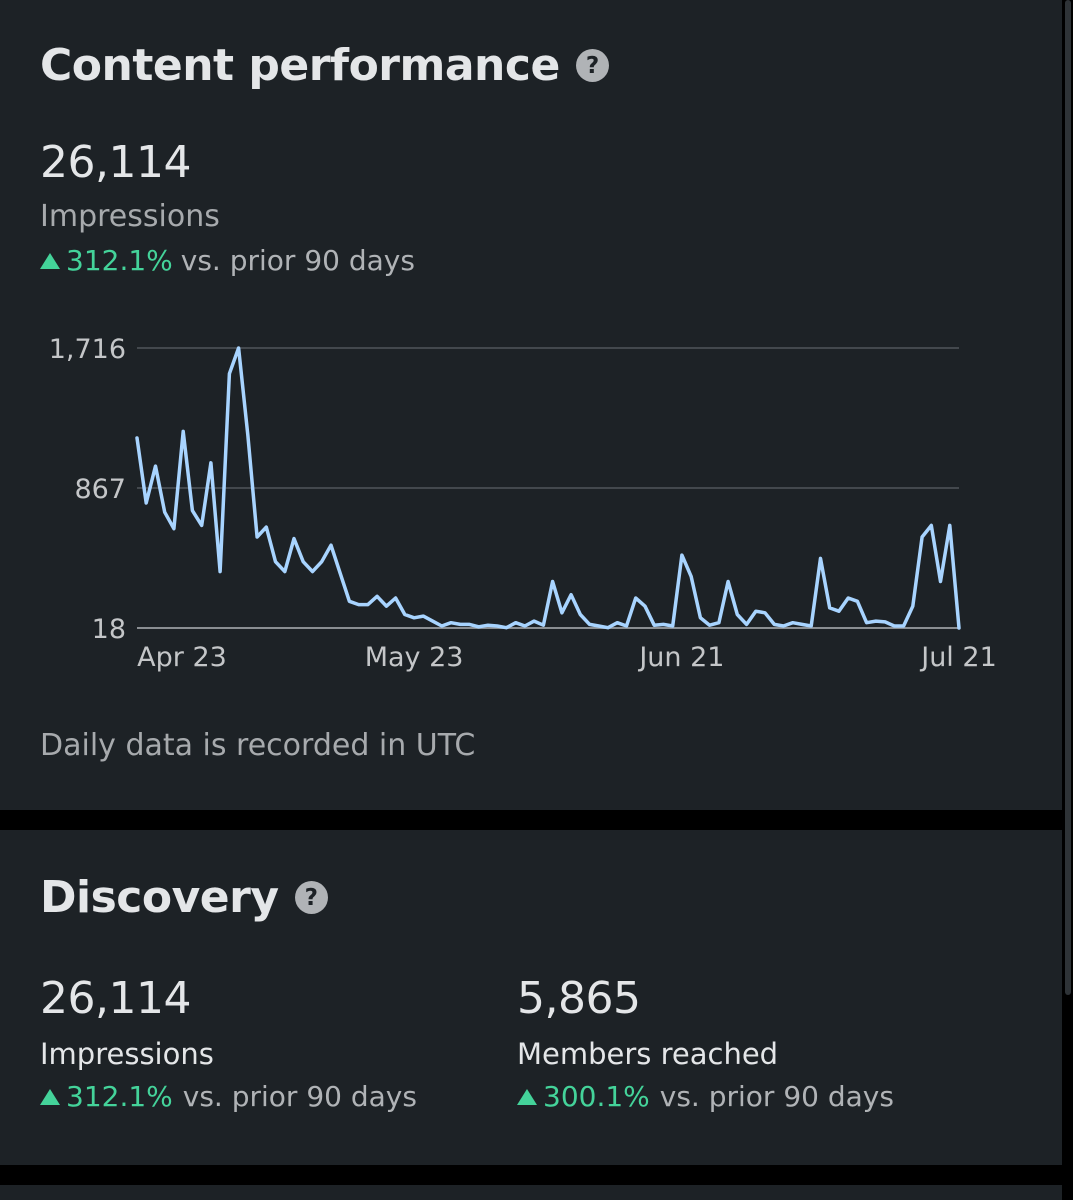 Image resolution: width=1073 pixels, height=1200 pixels. I want to click on x-tick-label: May 23, so click(414, 657).